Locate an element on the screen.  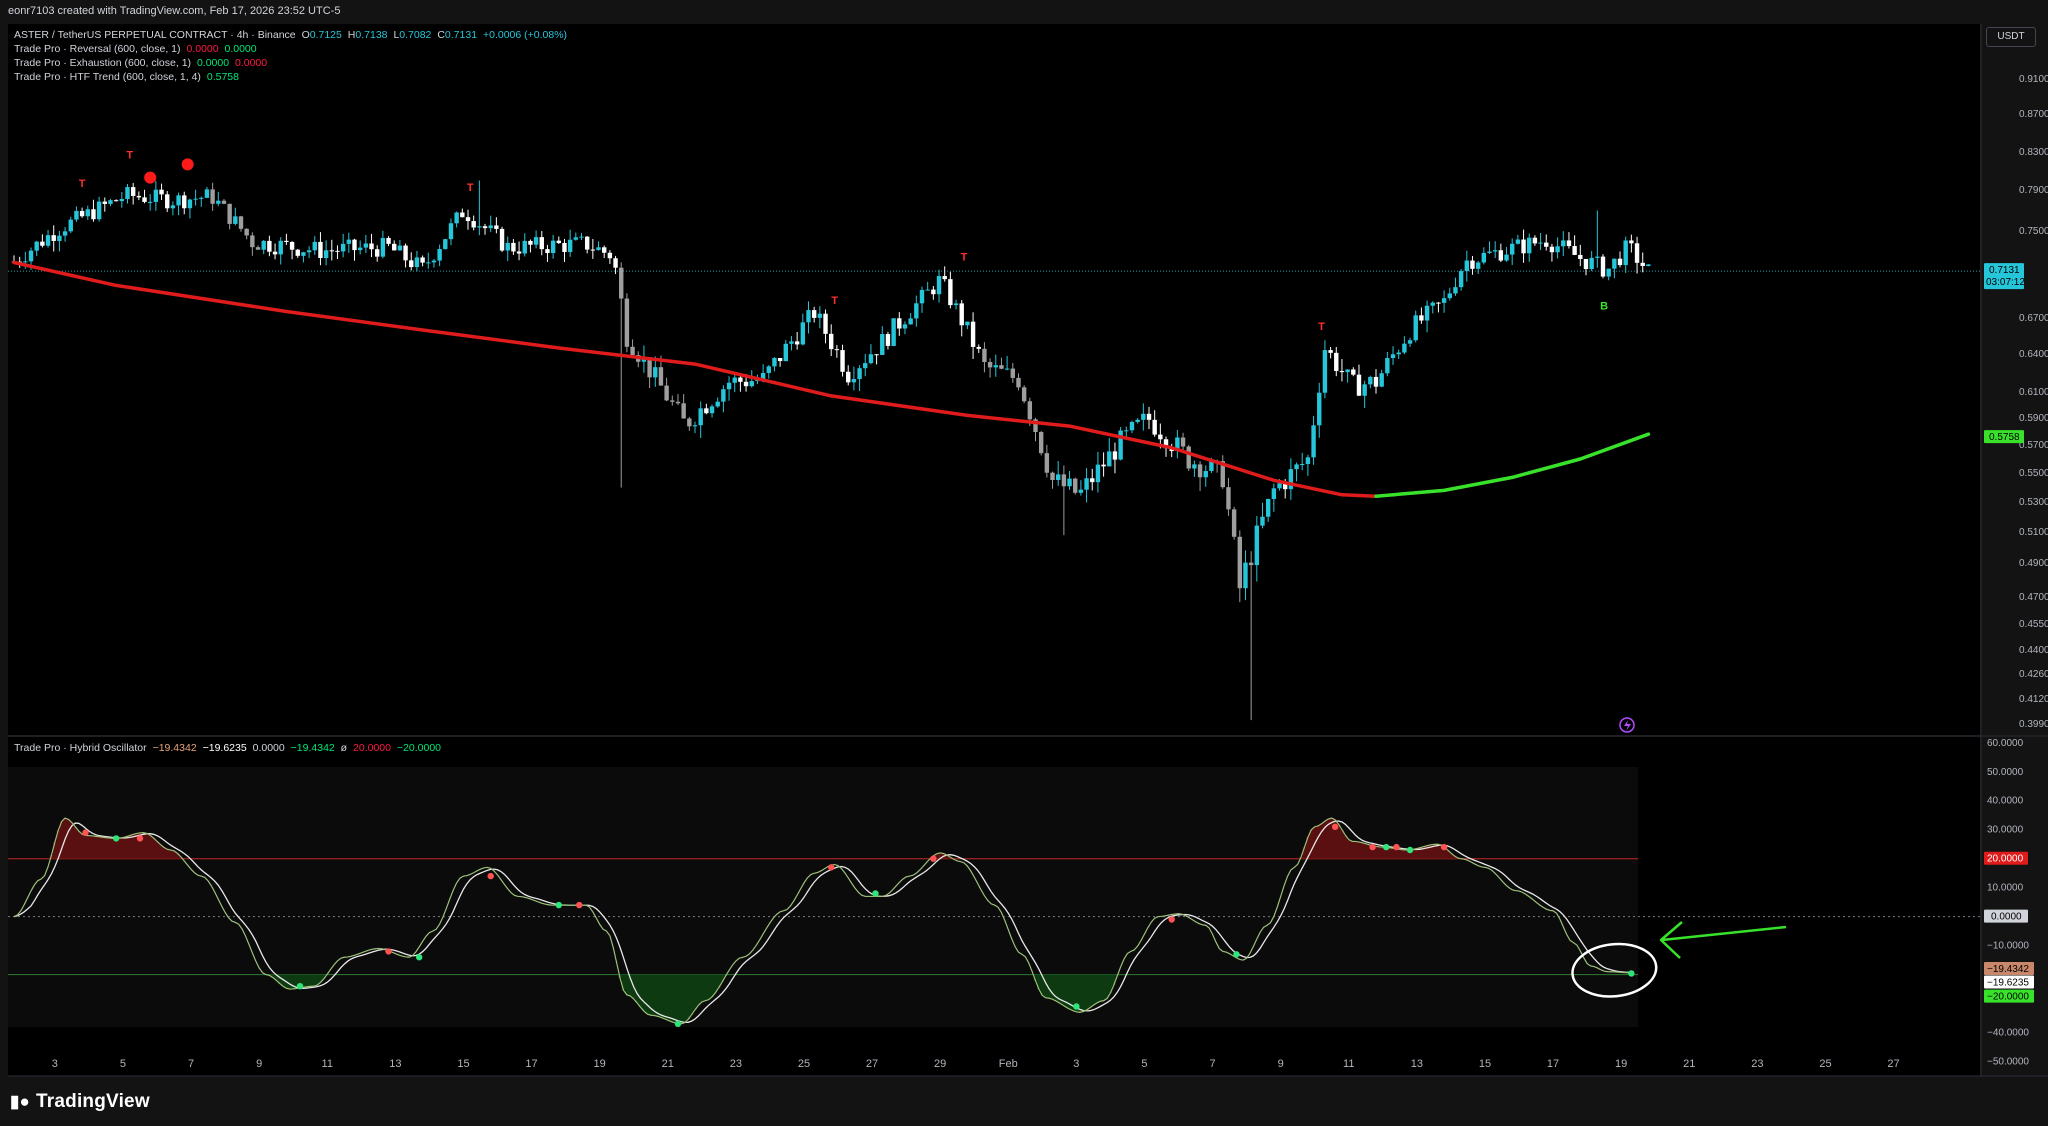
tradingview-logo: ▮● TradingView is located at coordinates (80, 1102).